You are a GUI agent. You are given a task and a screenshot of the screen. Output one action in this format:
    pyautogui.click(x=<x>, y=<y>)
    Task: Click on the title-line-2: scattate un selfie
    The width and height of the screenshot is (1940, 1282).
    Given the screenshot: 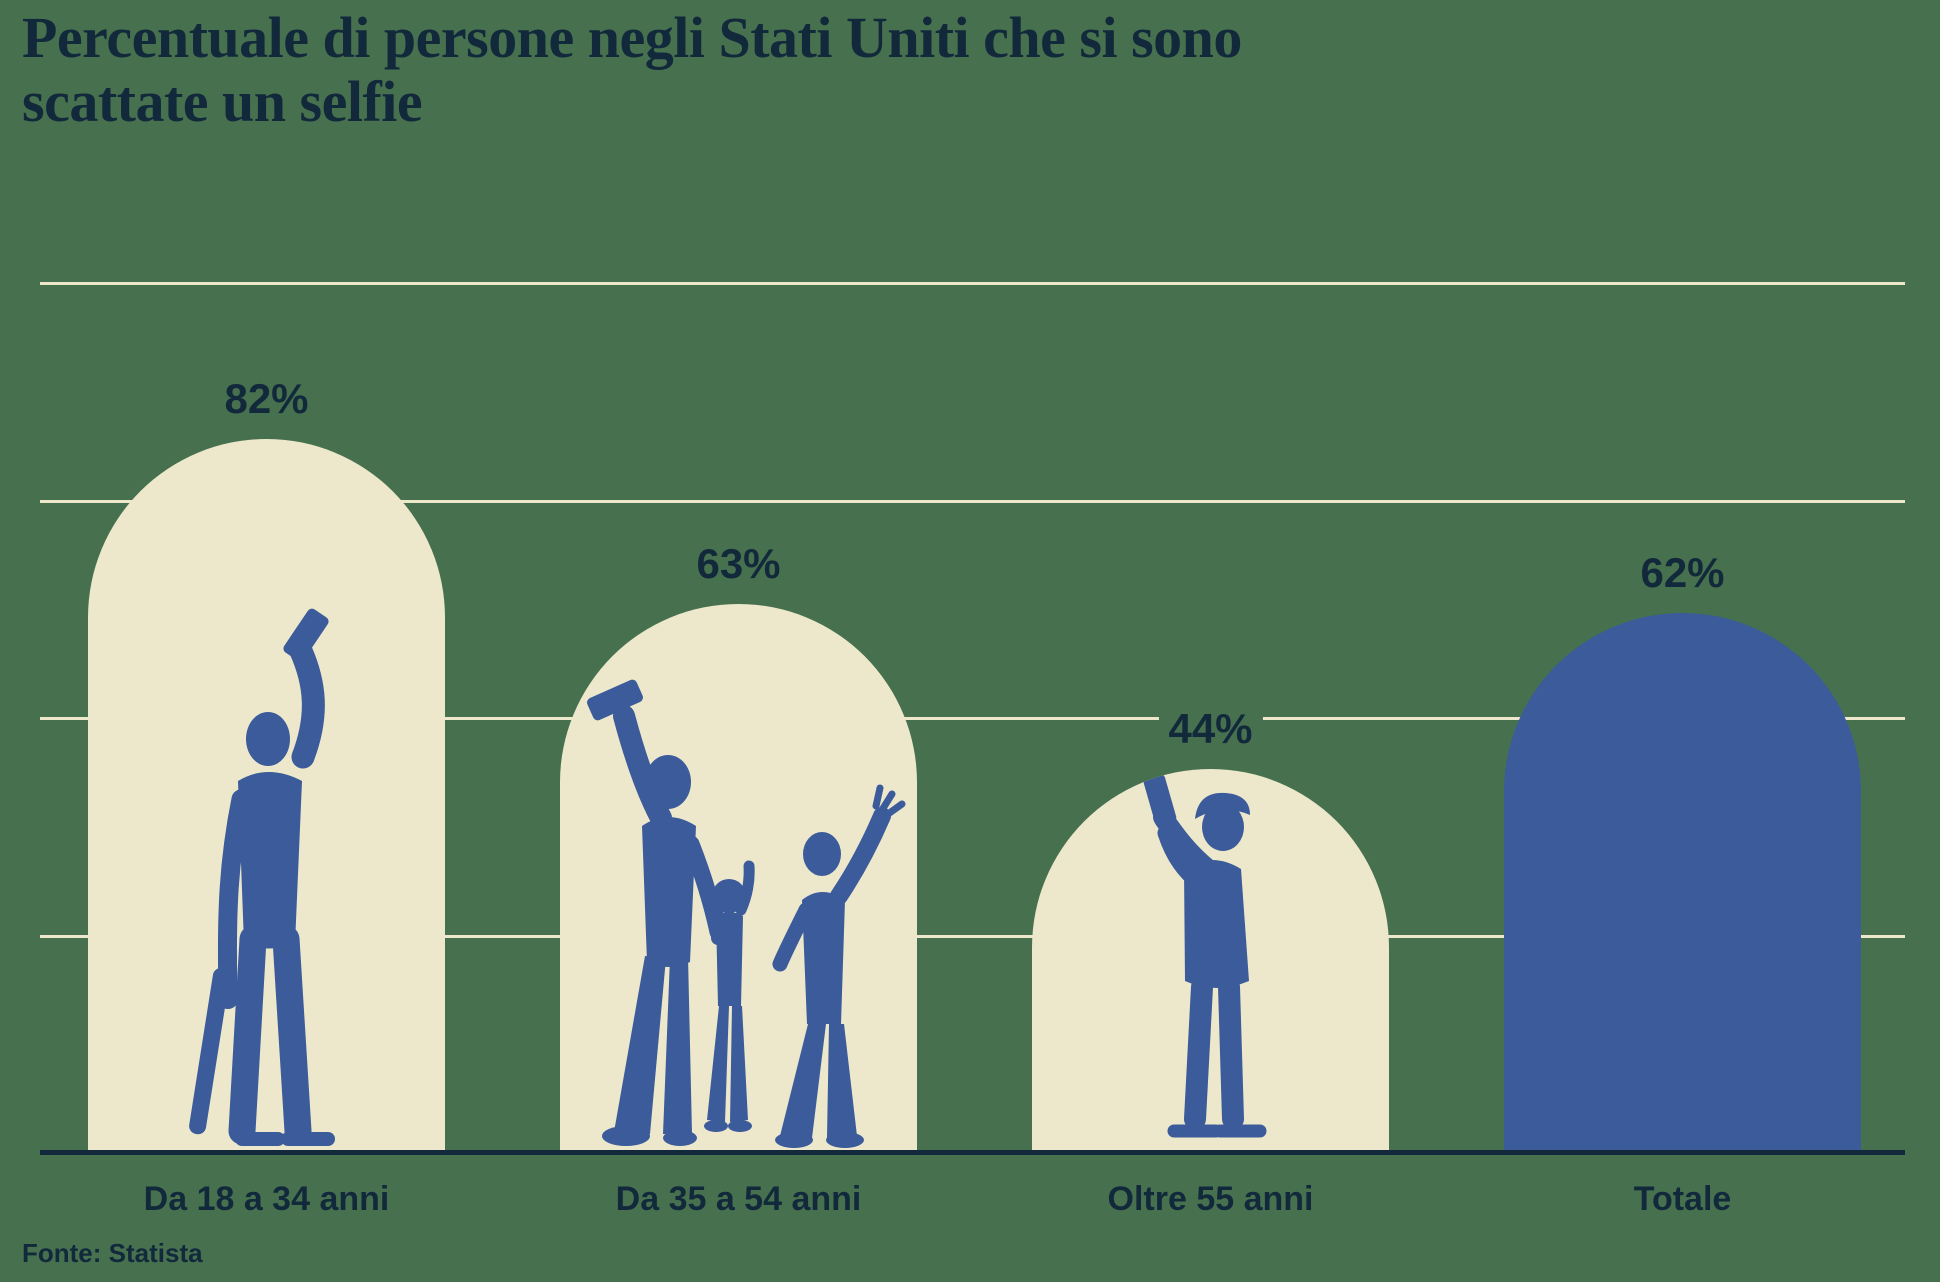 What is the action you would take?
    pyautogui.click(x=222, y=101)
    